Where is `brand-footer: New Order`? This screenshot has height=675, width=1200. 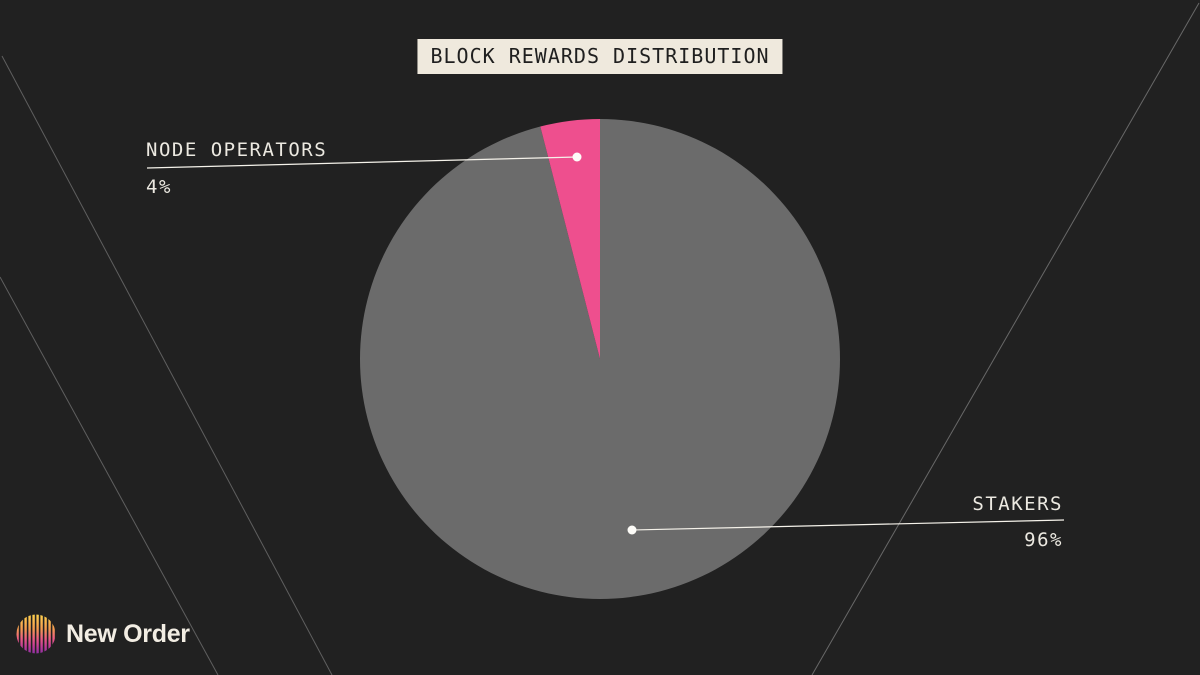
brand-footer: New Order is located at coordinates (103, 634).